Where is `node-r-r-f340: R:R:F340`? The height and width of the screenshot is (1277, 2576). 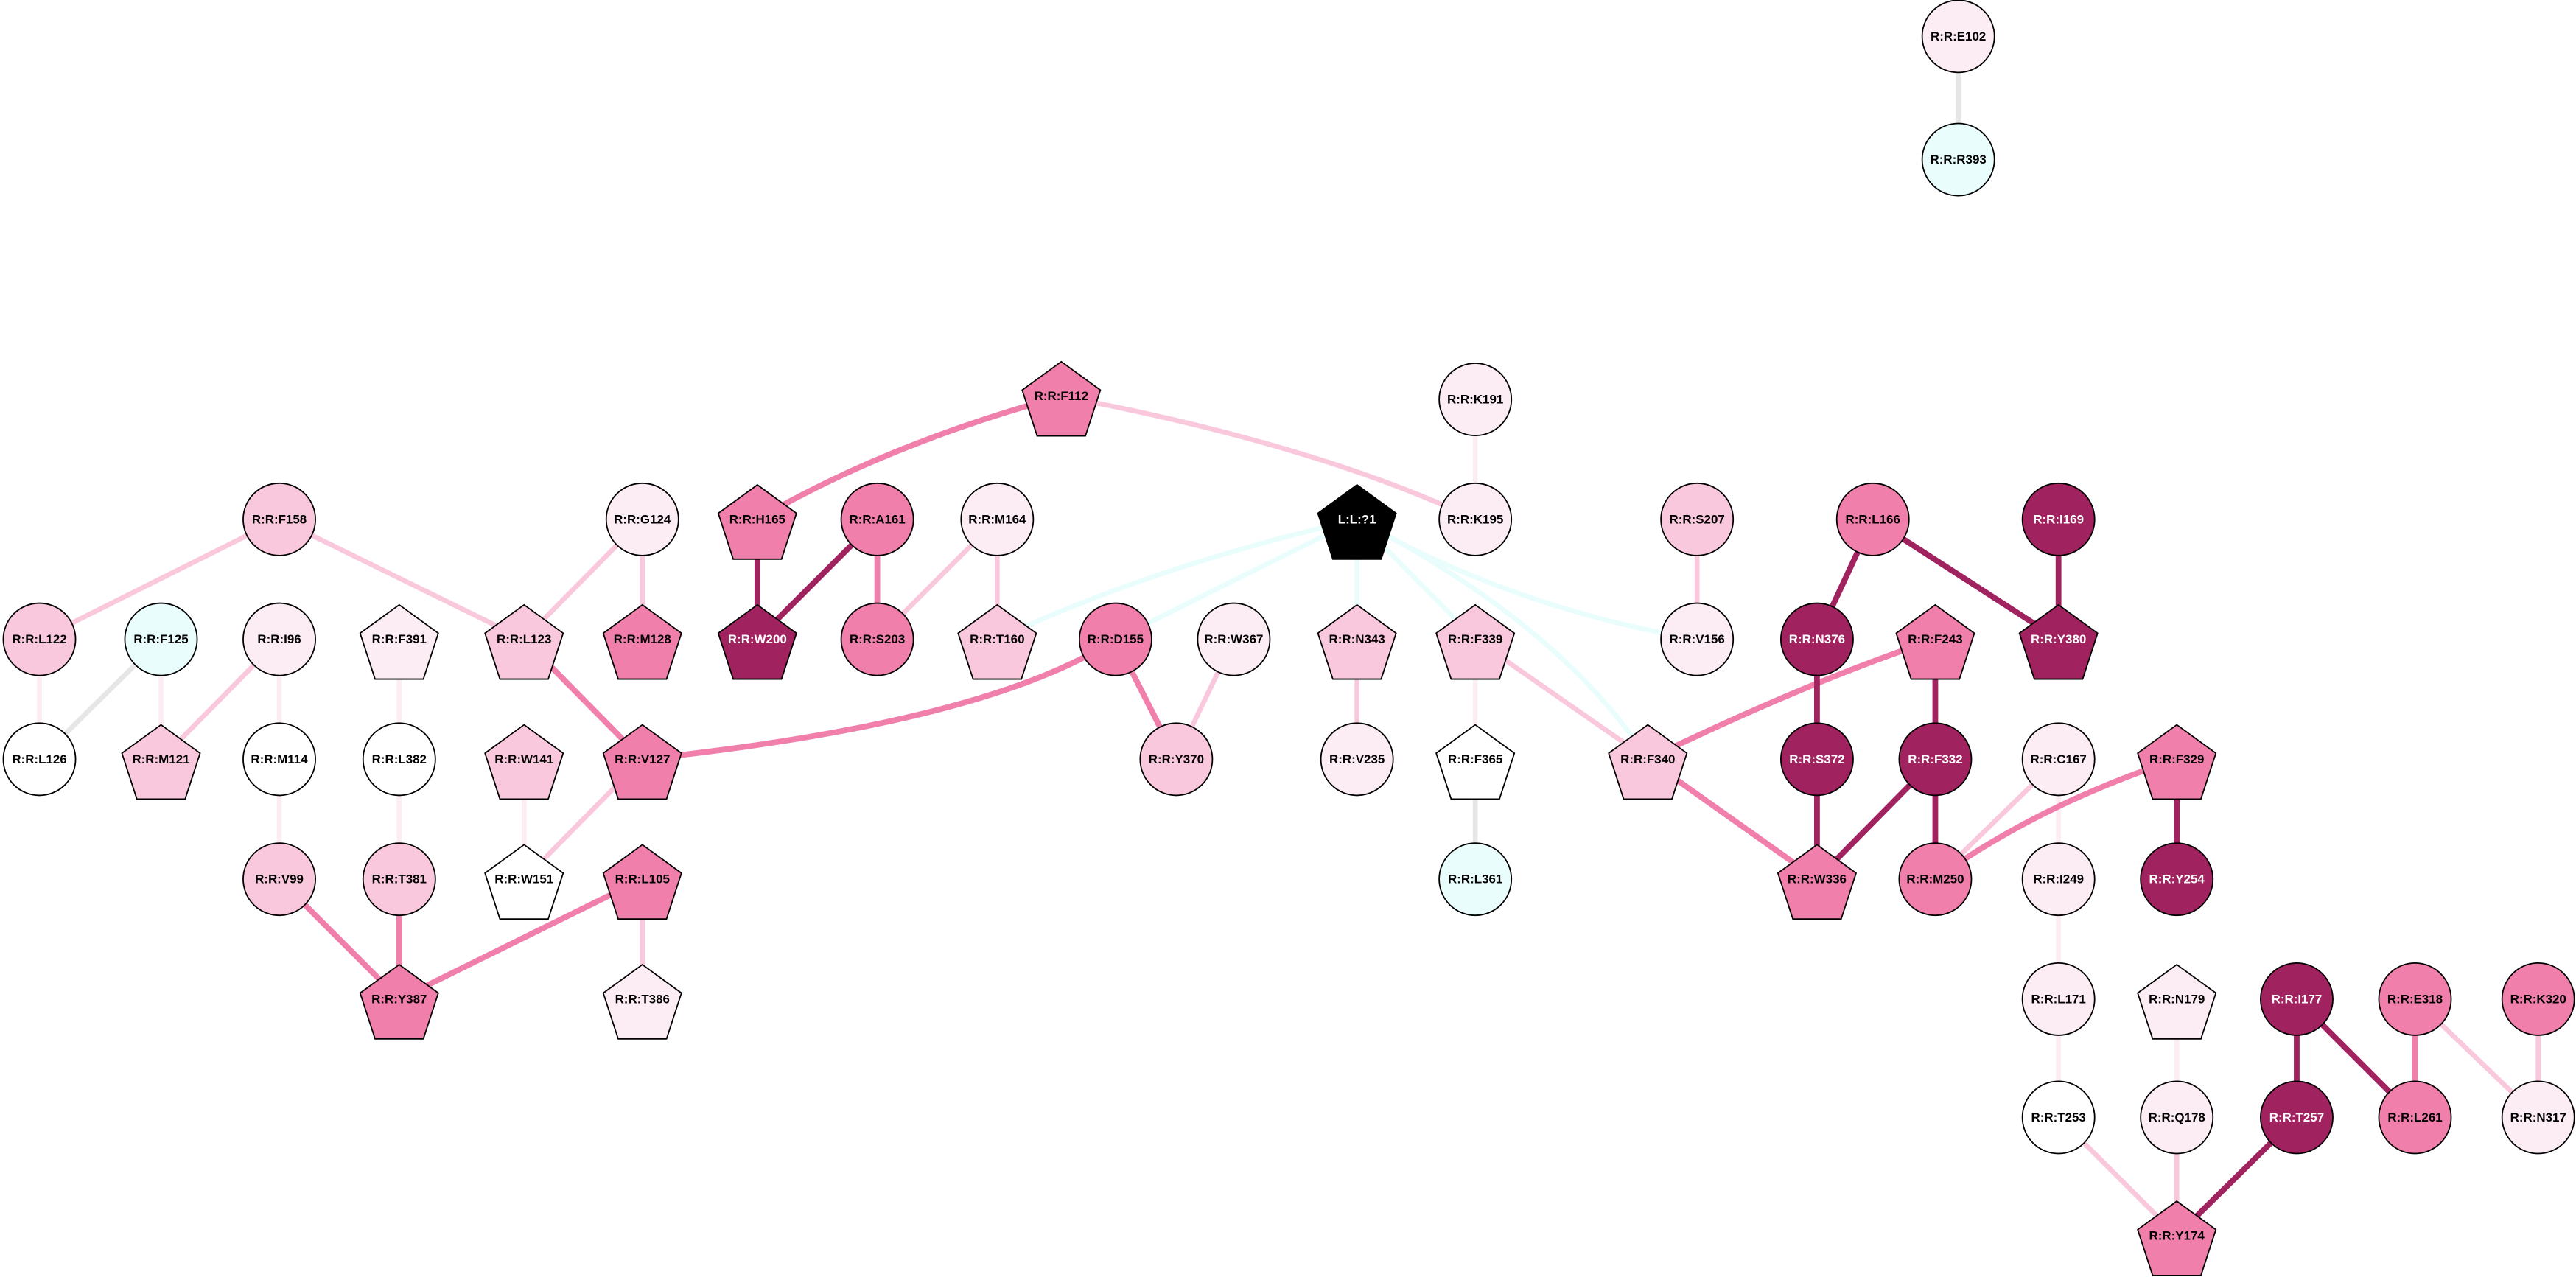
node-r-r-f340: R:R:F340 is located at coordinates (1648, 762).